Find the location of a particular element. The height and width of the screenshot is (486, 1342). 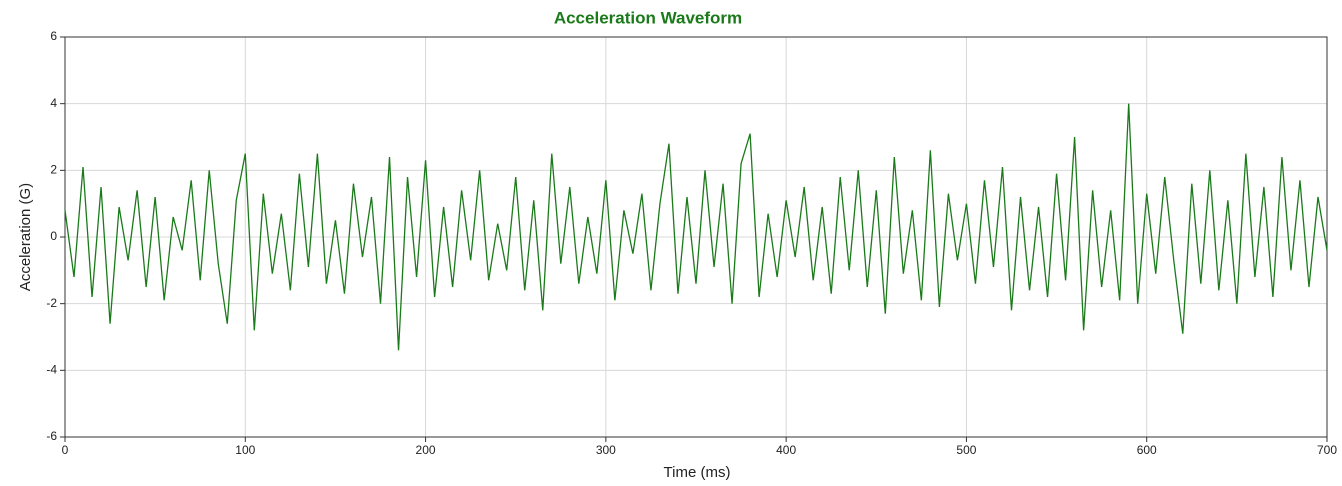

chart-title: Acceleration Waveform is located at coordinates (648, 17).